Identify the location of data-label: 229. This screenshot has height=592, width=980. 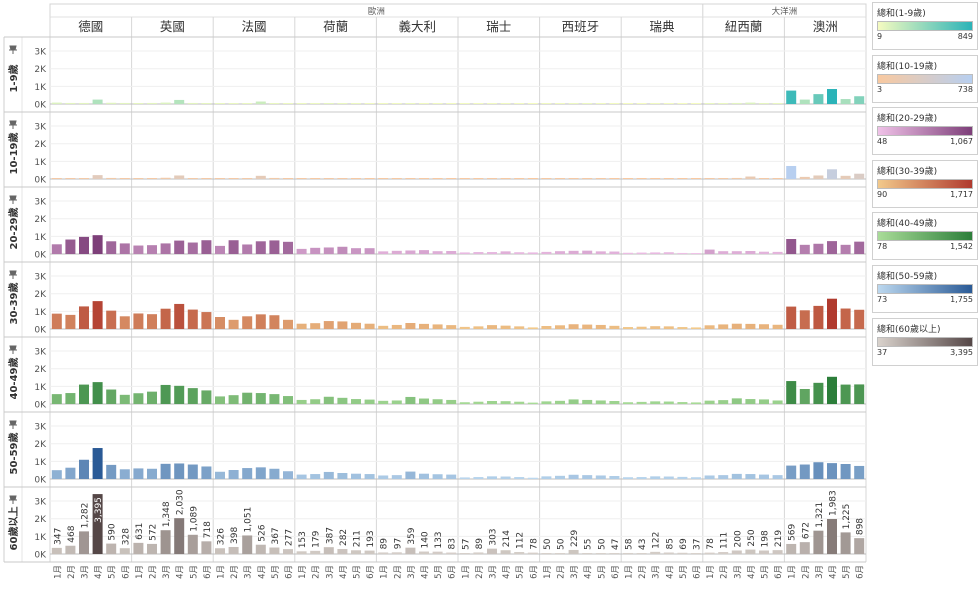
(575, 538).